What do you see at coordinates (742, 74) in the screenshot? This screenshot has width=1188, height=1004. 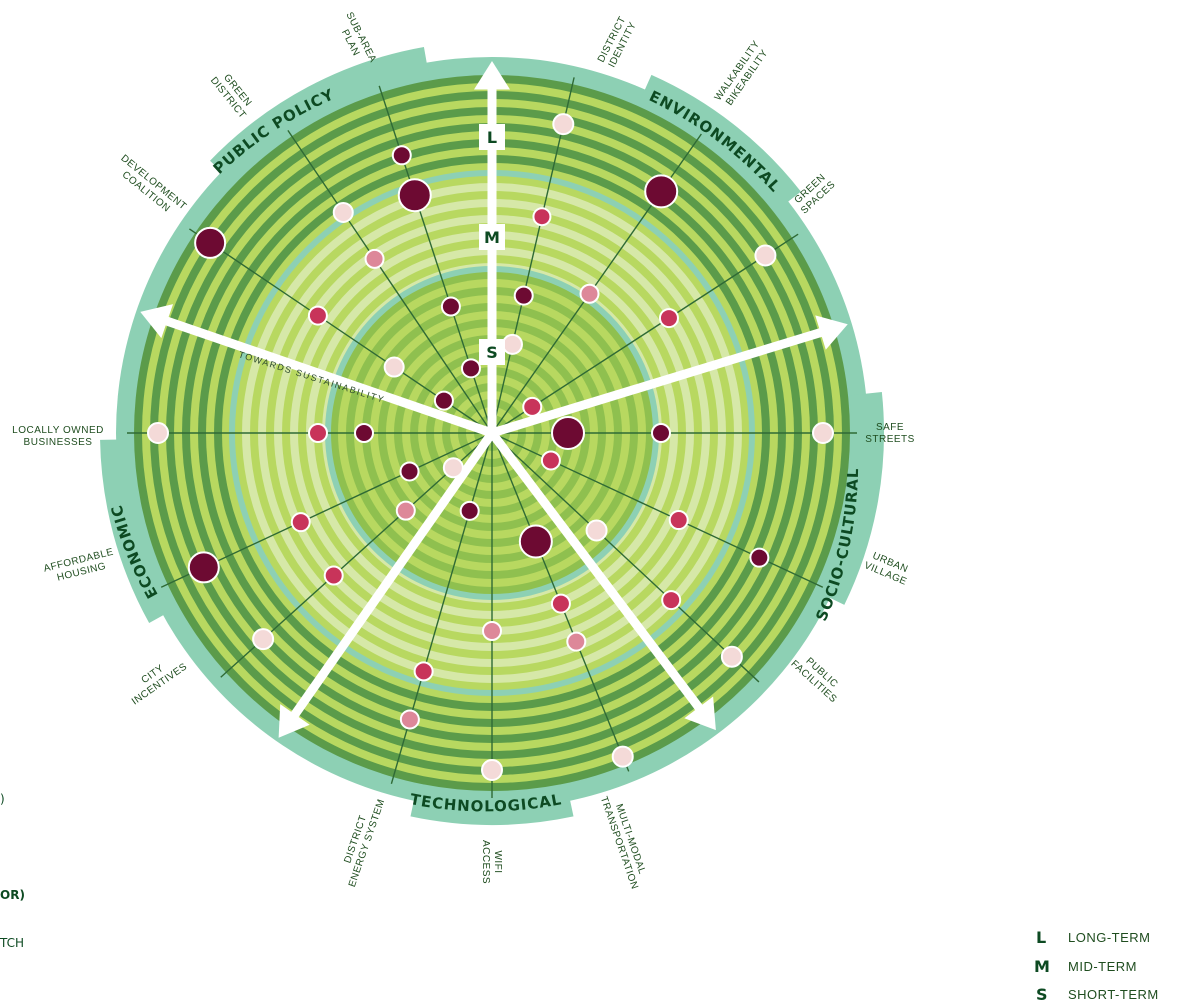 I see `spoke-label-2: WALKABILITYBIKEABILITY` at bounding box center [742, 74].